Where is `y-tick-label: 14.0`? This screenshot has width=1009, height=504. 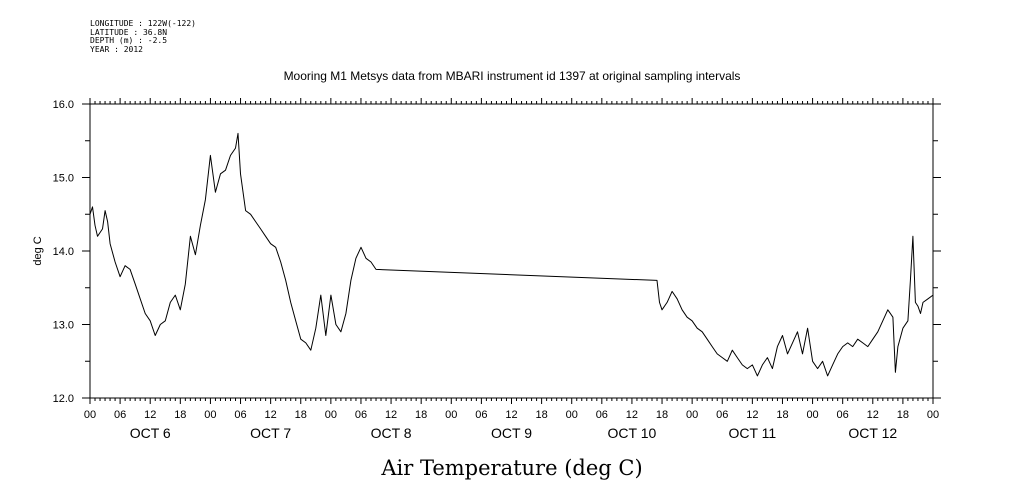
y-tick-label: 14.0 is located at coordinates (63, 252).